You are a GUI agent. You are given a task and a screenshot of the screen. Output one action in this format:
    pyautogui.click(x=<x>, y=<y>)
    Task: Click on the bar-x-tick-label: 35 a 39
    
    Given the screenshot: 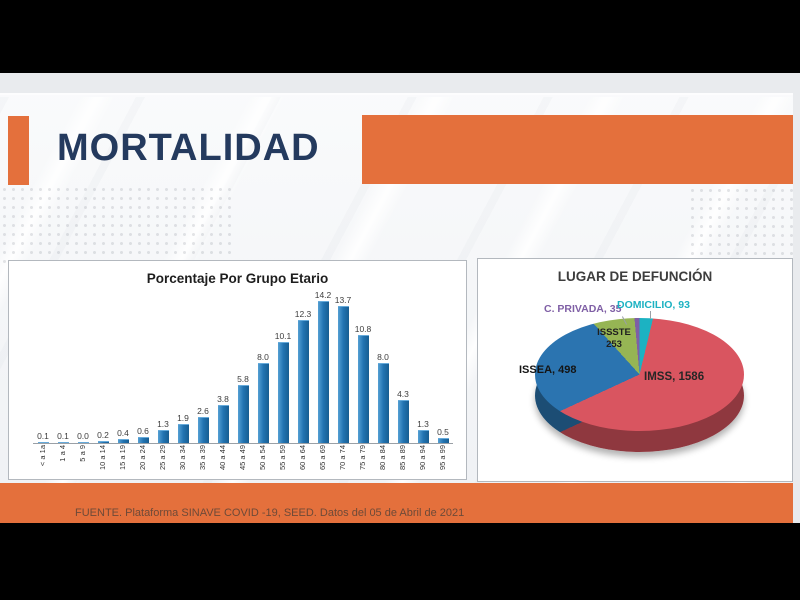 What is the action you would take?
    pyautogui.click(x=203, y=458)
    